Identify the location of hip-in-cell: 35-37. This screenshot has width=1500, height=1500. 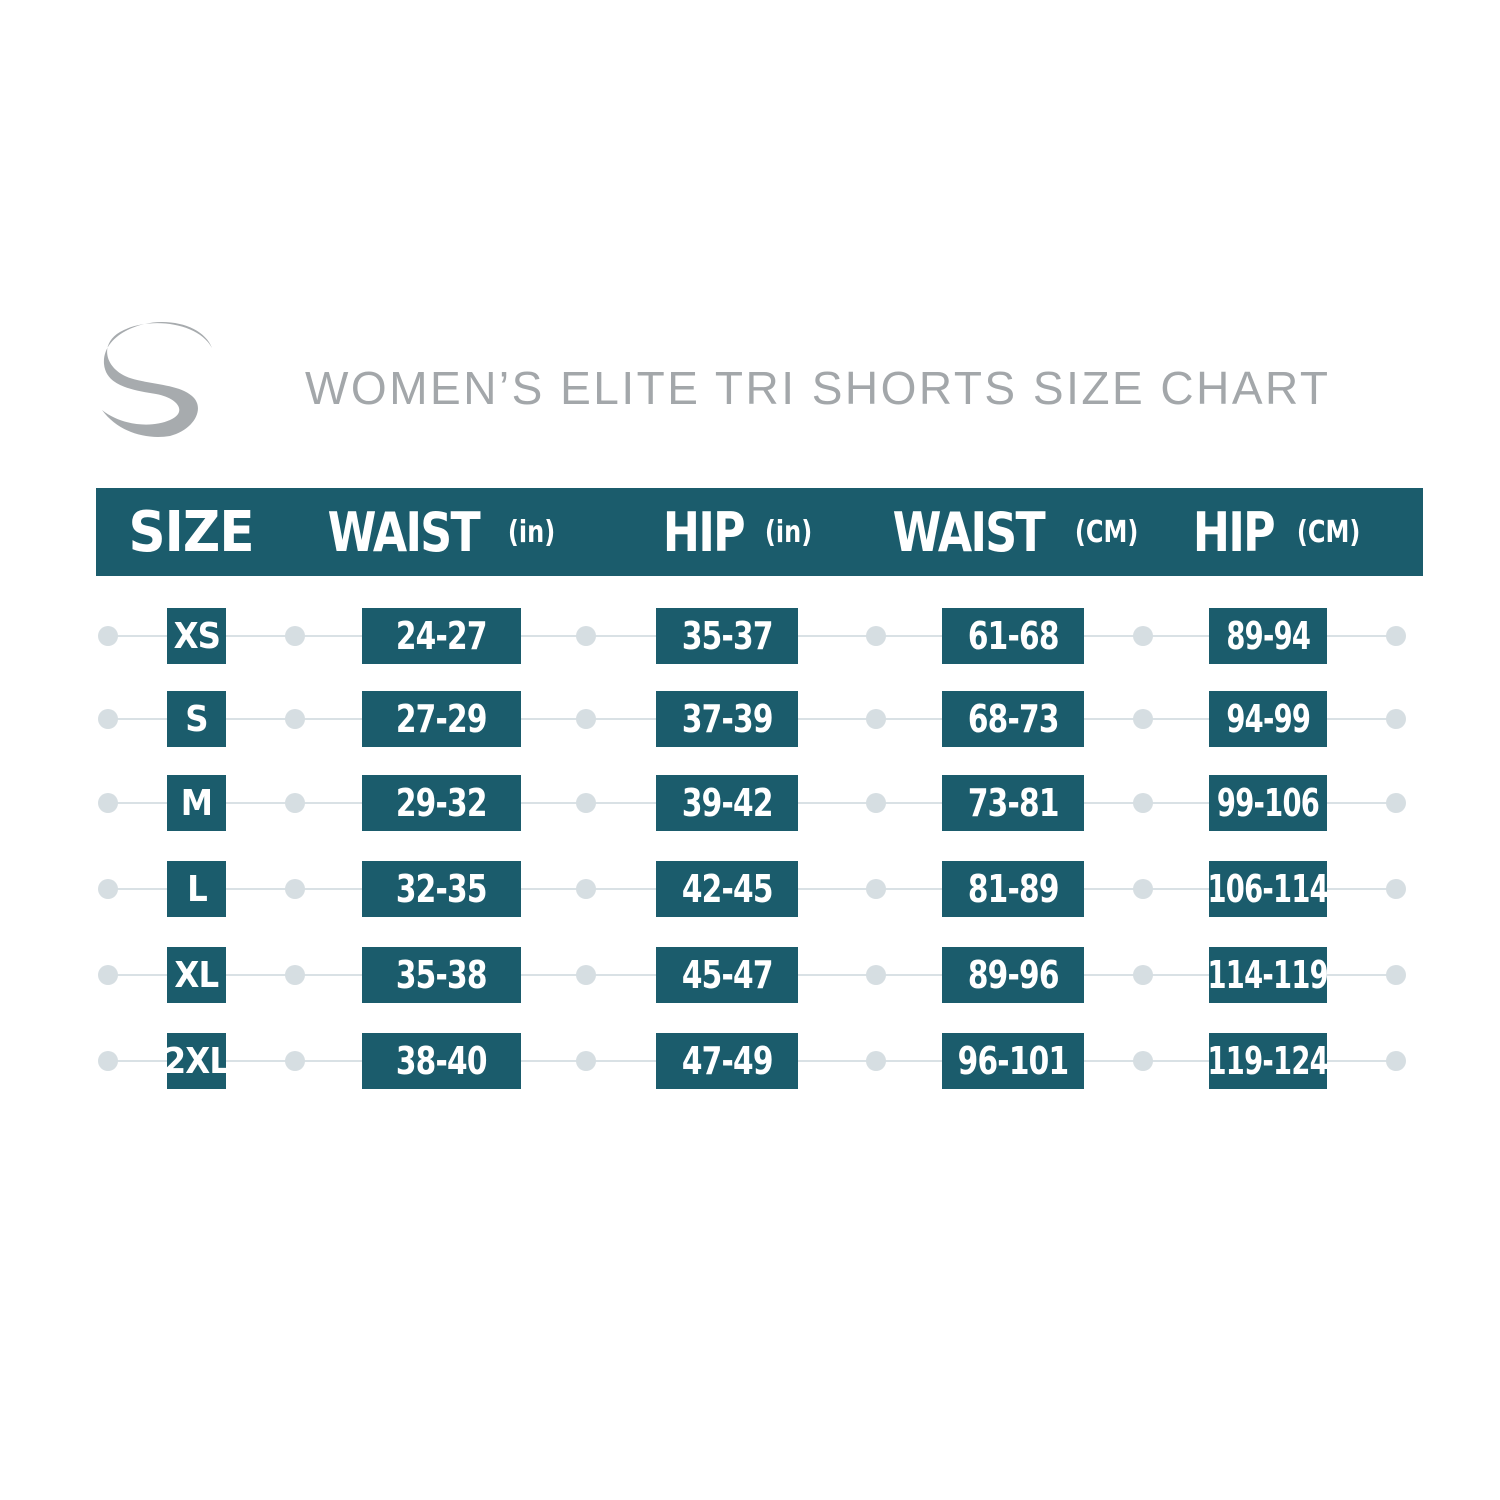
(727, 636).